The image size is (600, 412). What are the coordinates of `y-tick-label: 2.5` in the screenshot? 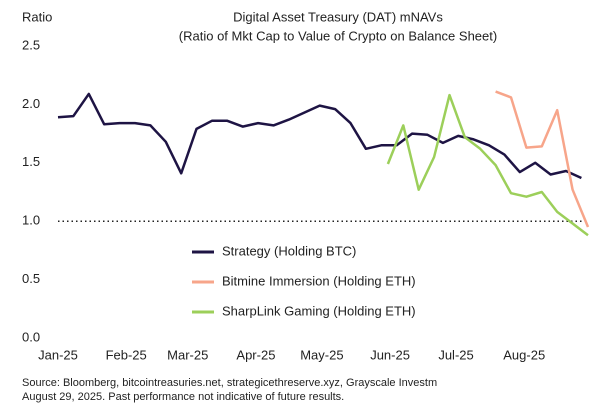 It's located at (31, 44).